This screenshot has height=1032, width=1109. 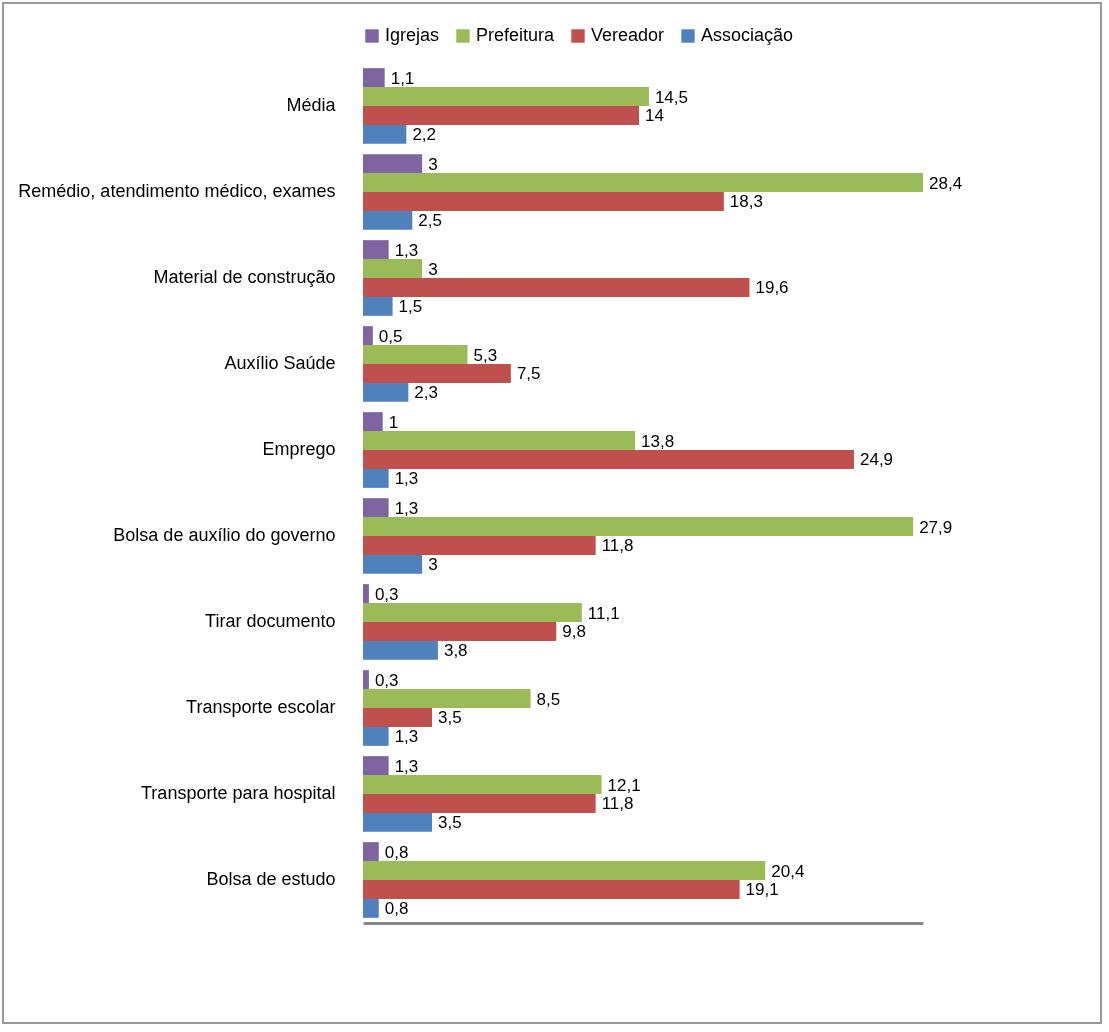 I want to click on data-label: 1, so click(x=393, y=422).